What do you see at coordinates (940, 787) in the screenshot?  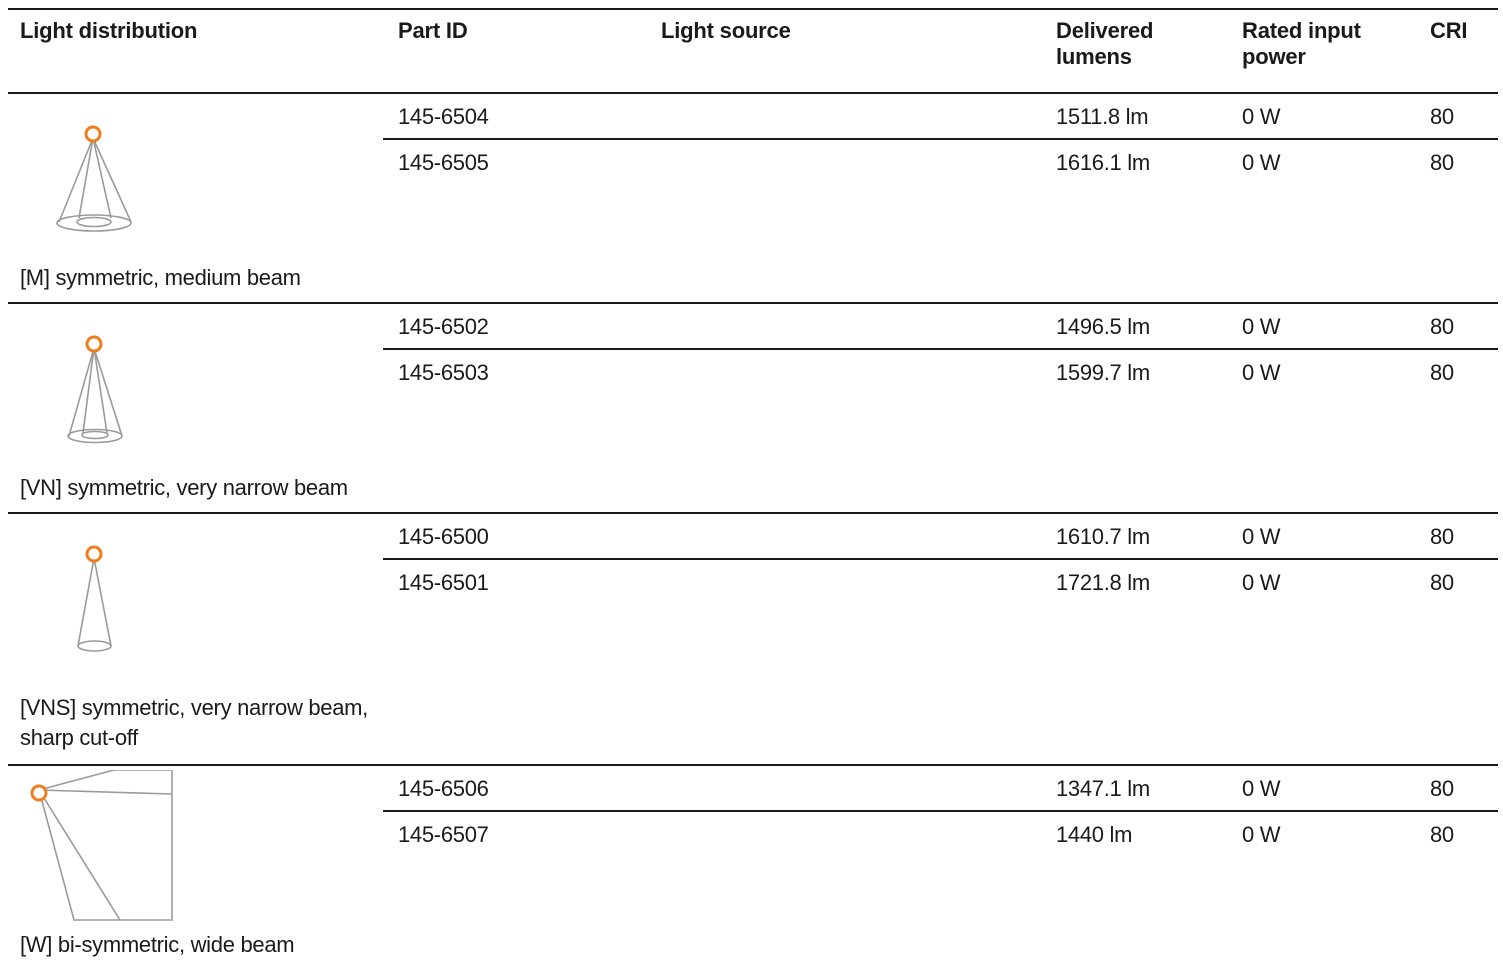 I see `table-row: 145-6506 1347.1 lm 0 W 80` at bounding box center [940, 787].